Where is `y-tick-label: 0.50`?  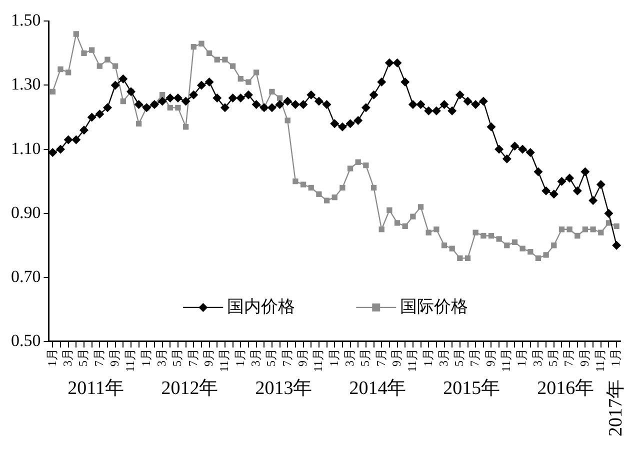
y-tick-label: 0.50 is located at coordinates (26, 340).